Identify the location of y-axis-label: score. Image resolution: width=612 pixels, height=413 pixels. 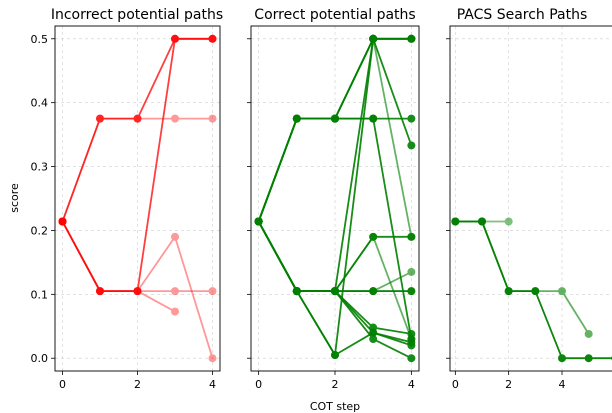
(14, 198).